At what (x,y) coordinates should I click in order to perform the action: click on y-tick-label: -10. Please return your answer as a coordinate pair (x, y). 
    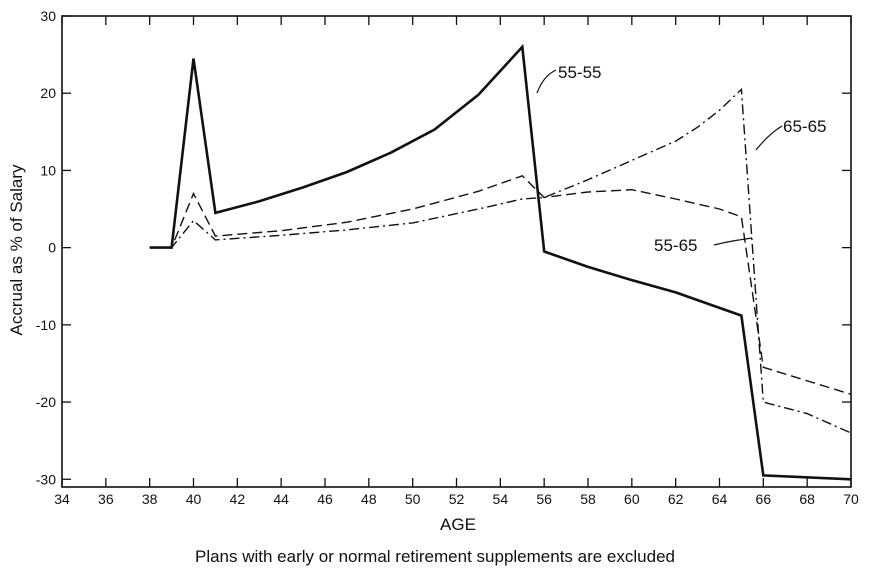
    Looking at the image, I should click on (46, 325).